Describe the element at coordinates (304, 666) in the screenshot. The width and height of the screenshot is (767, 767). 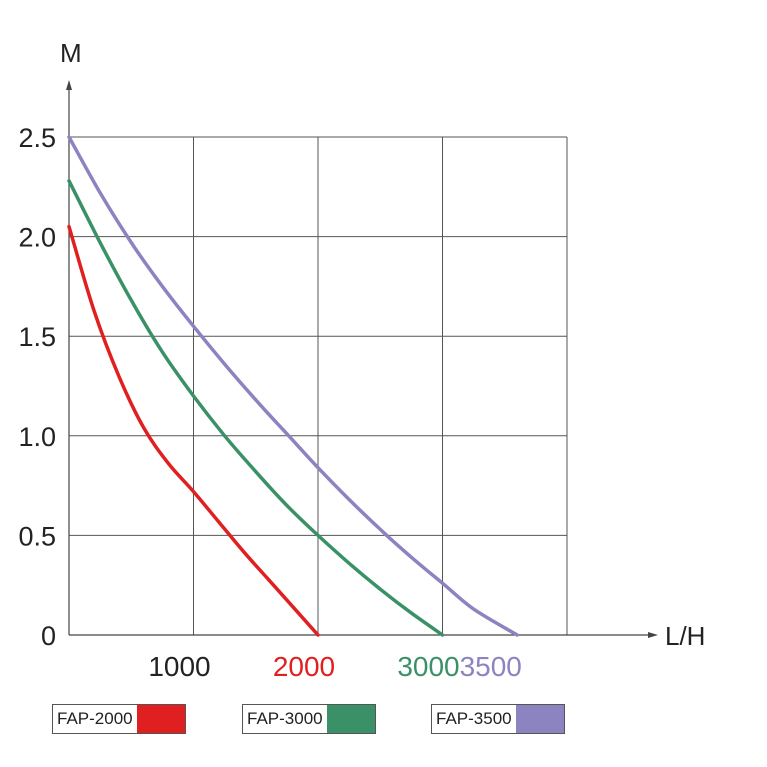
I see `x-tick-label: 2000` at that location.